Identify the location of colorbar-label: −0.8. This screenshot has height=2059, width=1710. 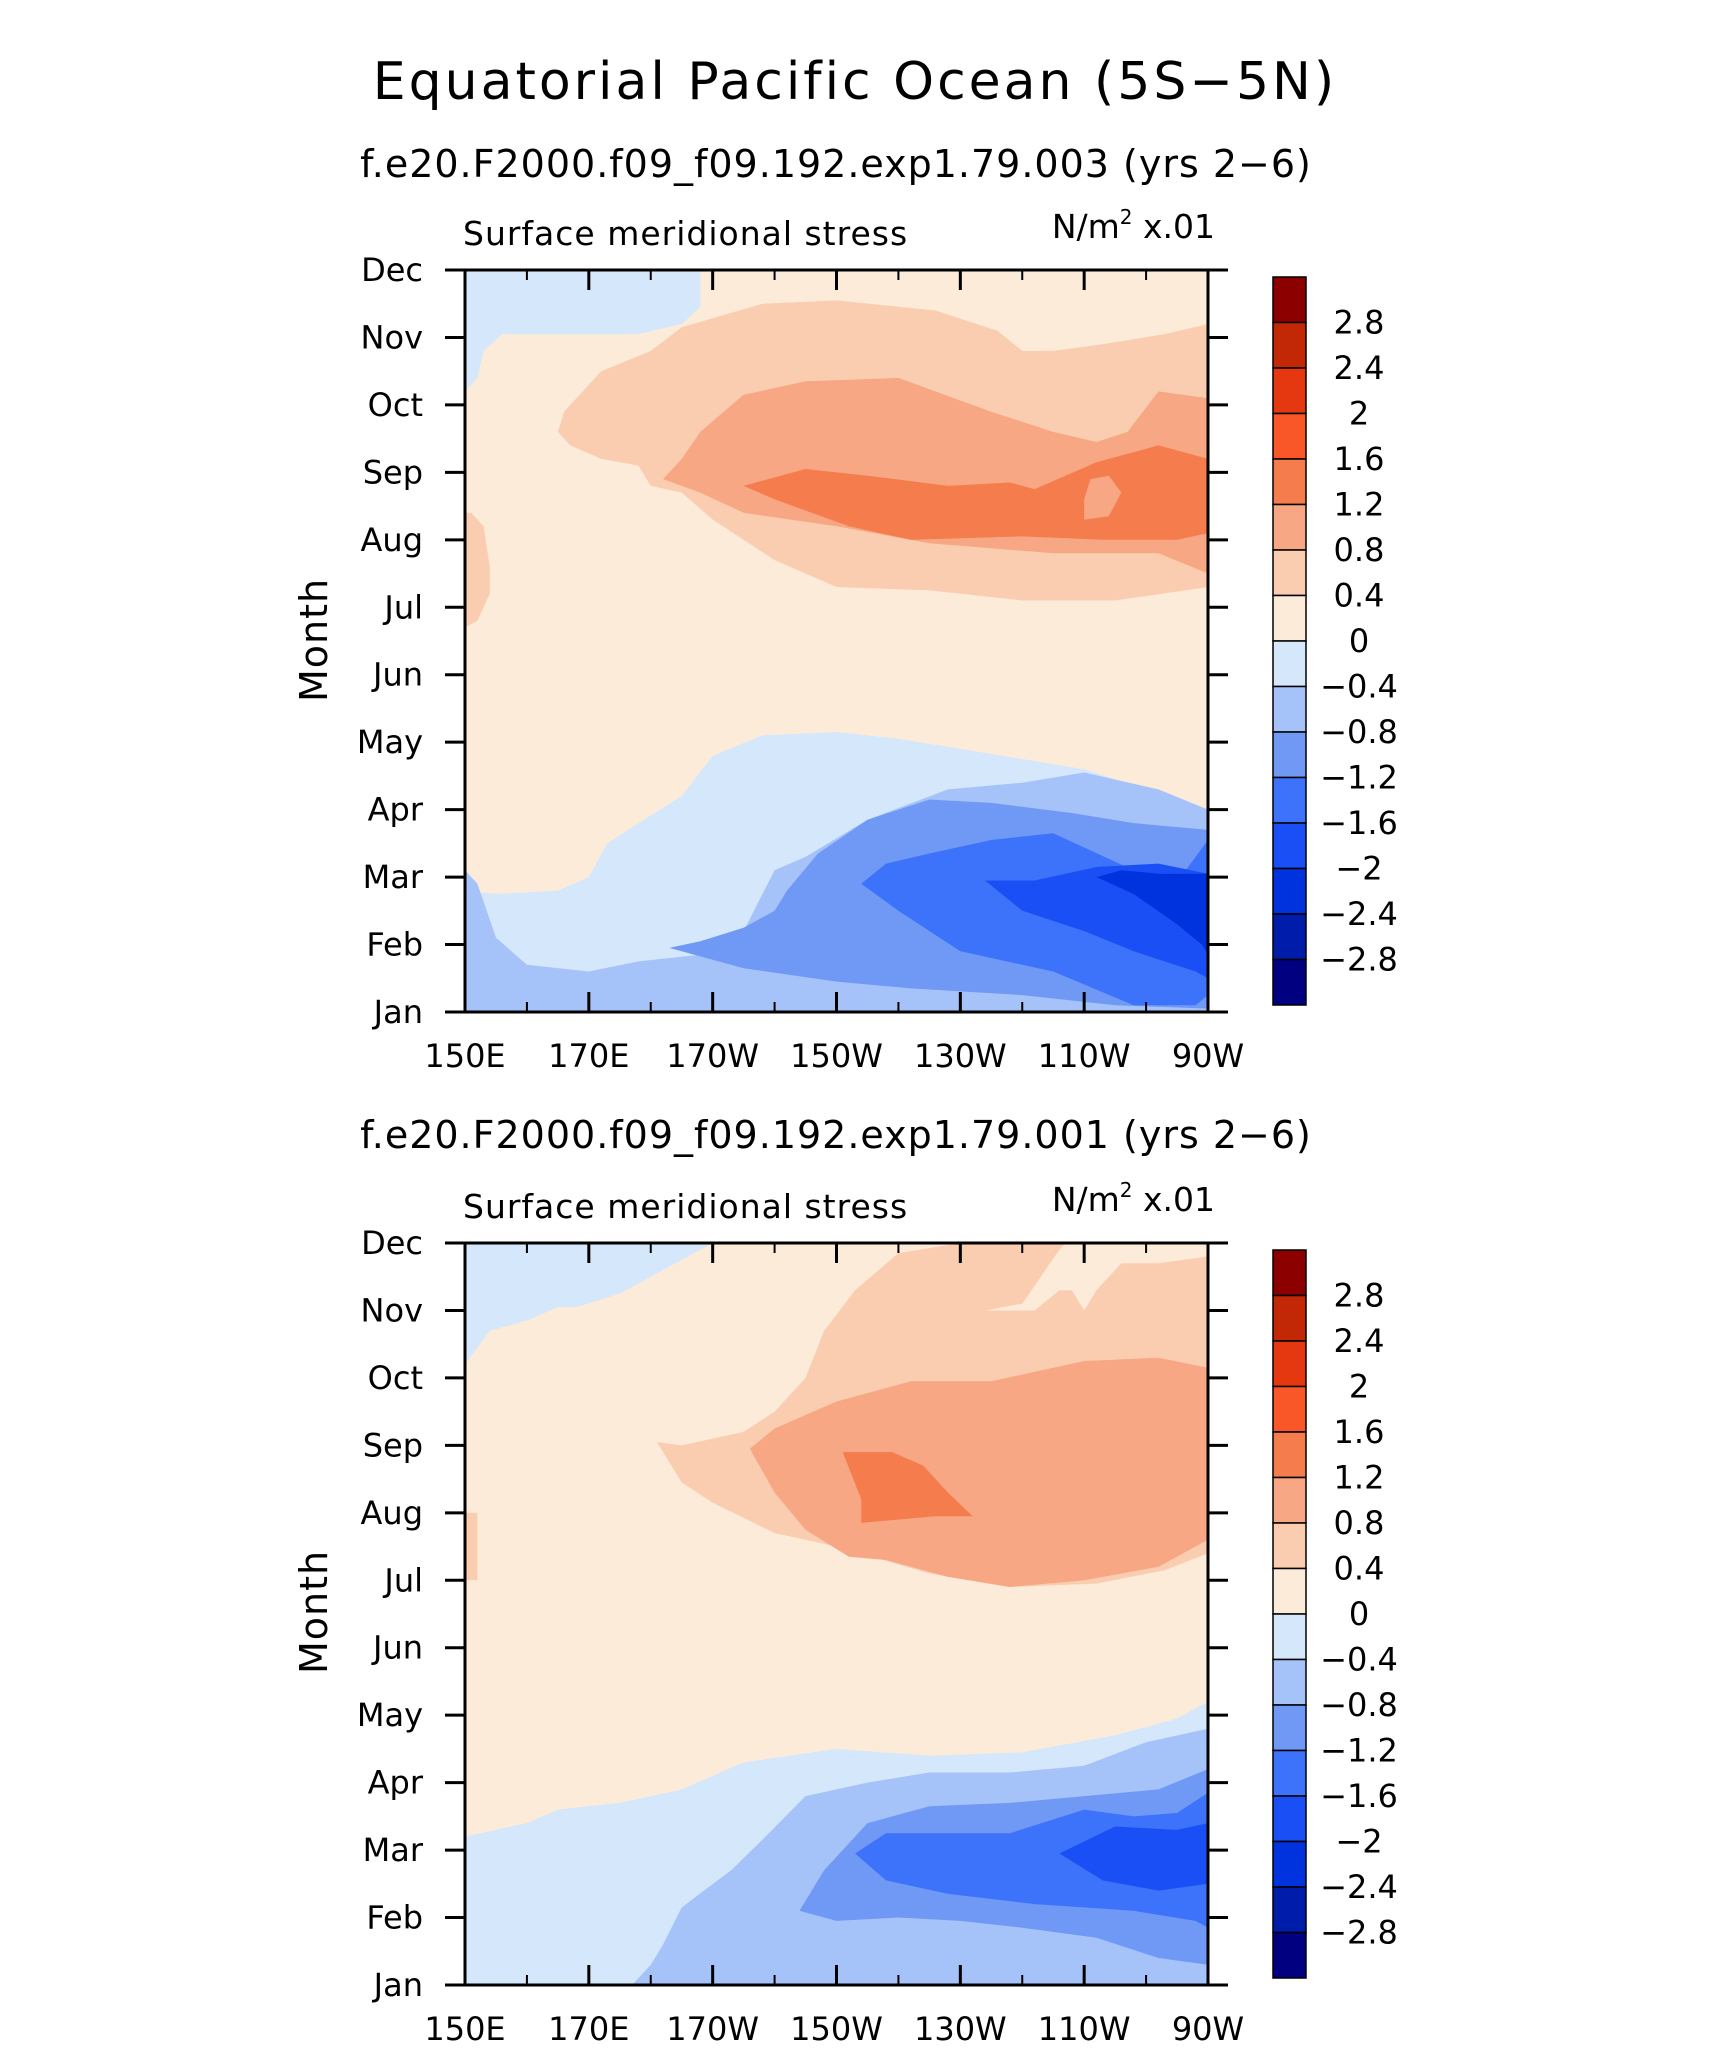
(1359, 732).